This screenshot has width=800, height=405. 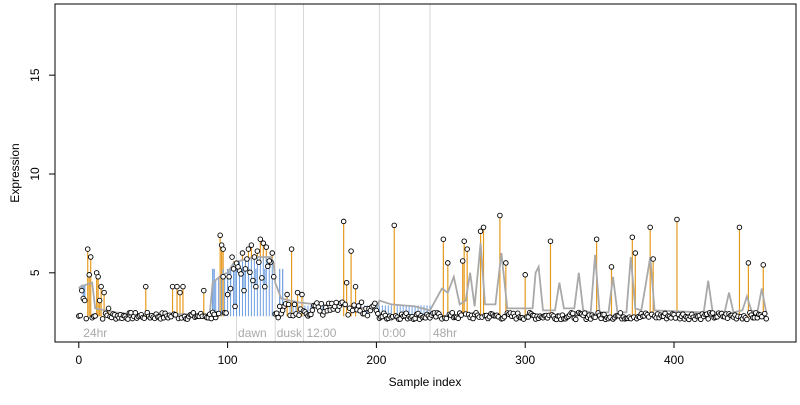 I want to click on x-tick-label: 200, so click(x=376, y=360).